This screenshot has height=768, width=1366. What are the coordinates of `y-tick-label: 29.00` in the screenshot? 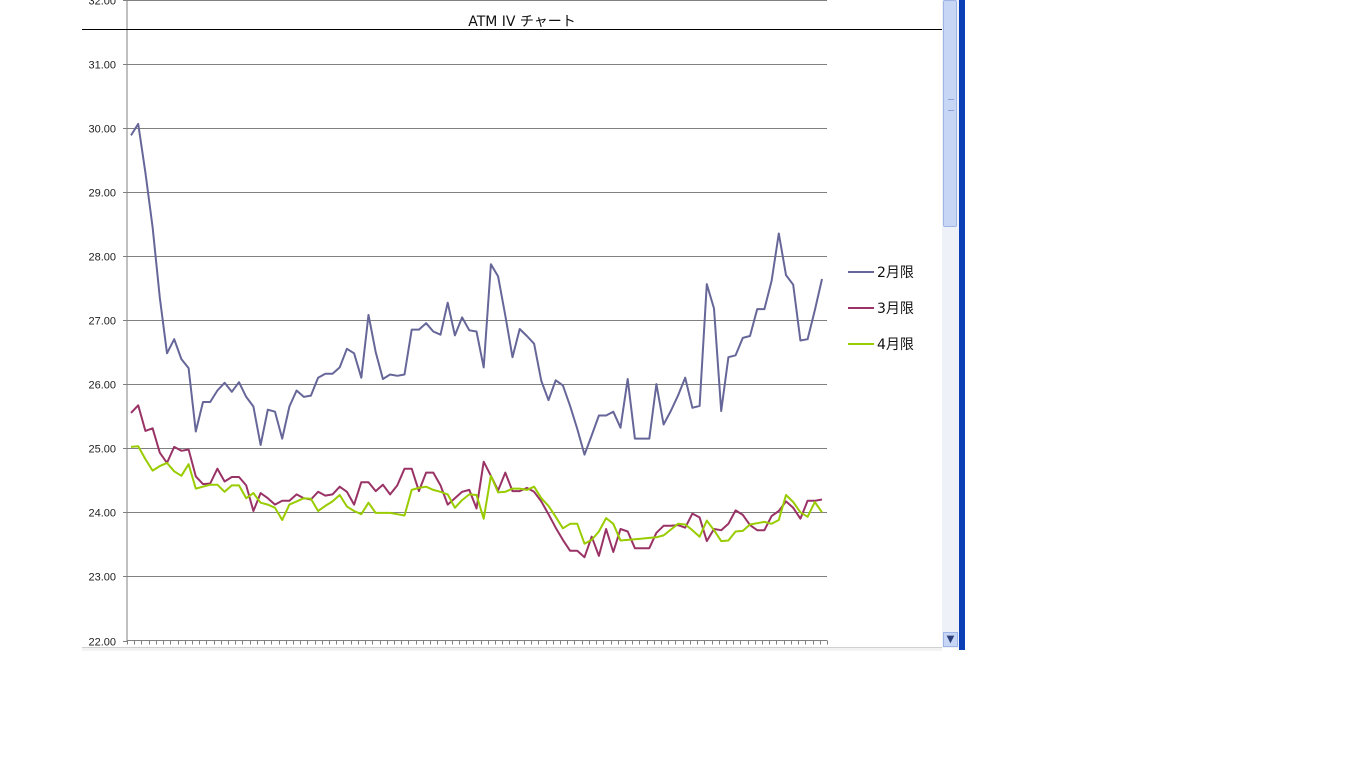 It's located at (102, 194).